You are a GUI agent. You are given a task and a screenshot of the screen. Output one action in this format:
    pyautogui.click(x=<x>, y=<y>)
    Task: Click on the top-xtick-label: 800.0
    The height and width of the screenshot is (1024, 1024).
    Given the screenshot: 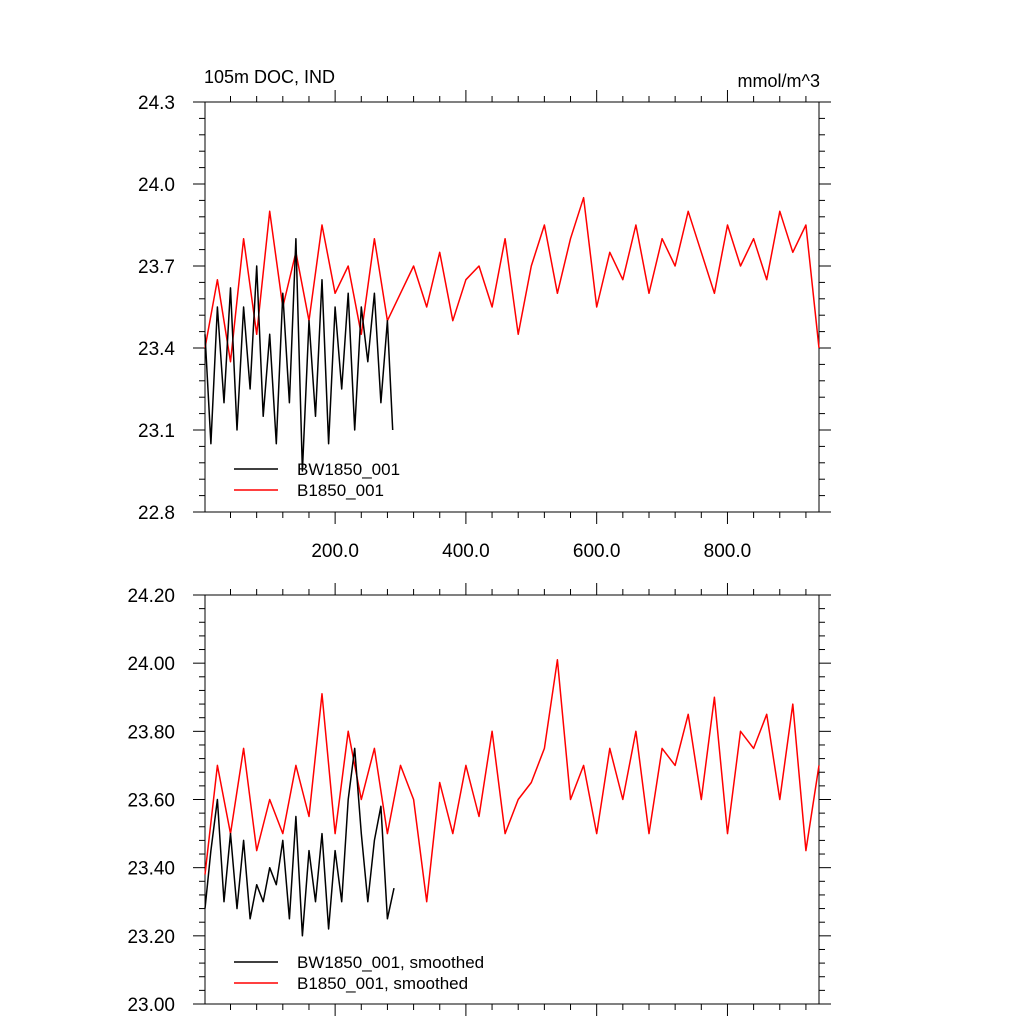 What is the action you would take?
    pyautogui.click(x=728, y=551)
    